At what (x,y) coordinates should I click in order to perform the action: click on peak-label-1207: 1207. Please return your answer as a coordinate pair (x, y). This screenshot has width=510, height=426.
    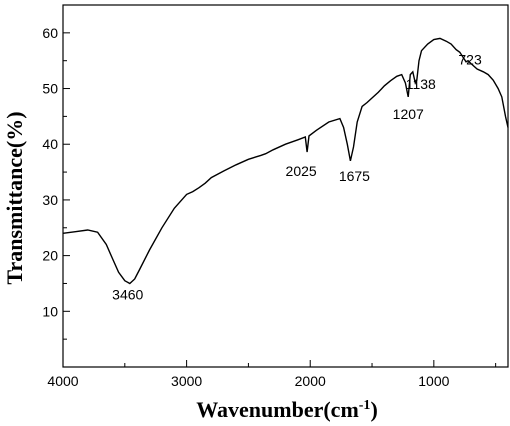
    Looking at the image, I should click on (408, 114).